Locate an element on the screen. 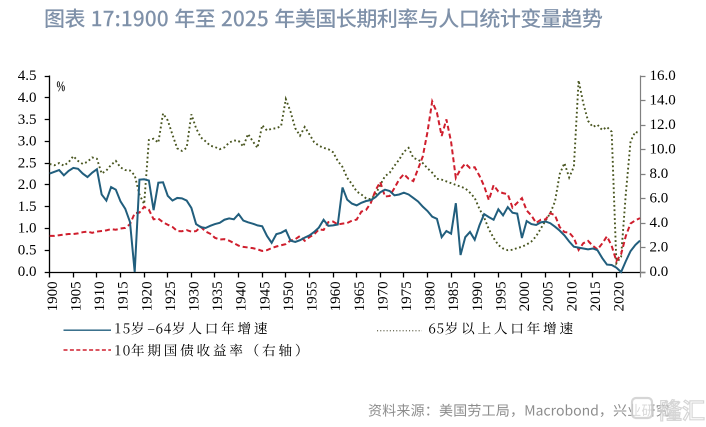 This screenshot has width=706, height=427. svg-text: 2015 is located at coordinates (596, 296).